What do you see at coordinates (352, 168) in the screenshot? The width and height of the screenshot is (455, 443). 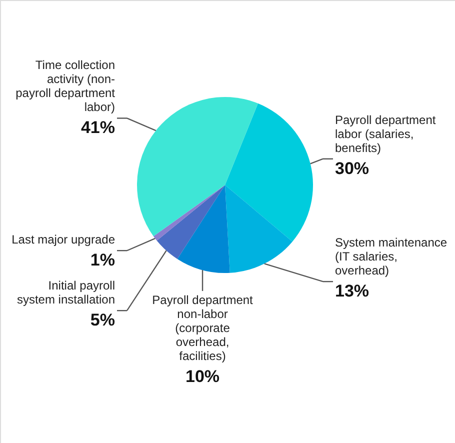 I see `data-label: 30%` at bounding box center [352, 168].